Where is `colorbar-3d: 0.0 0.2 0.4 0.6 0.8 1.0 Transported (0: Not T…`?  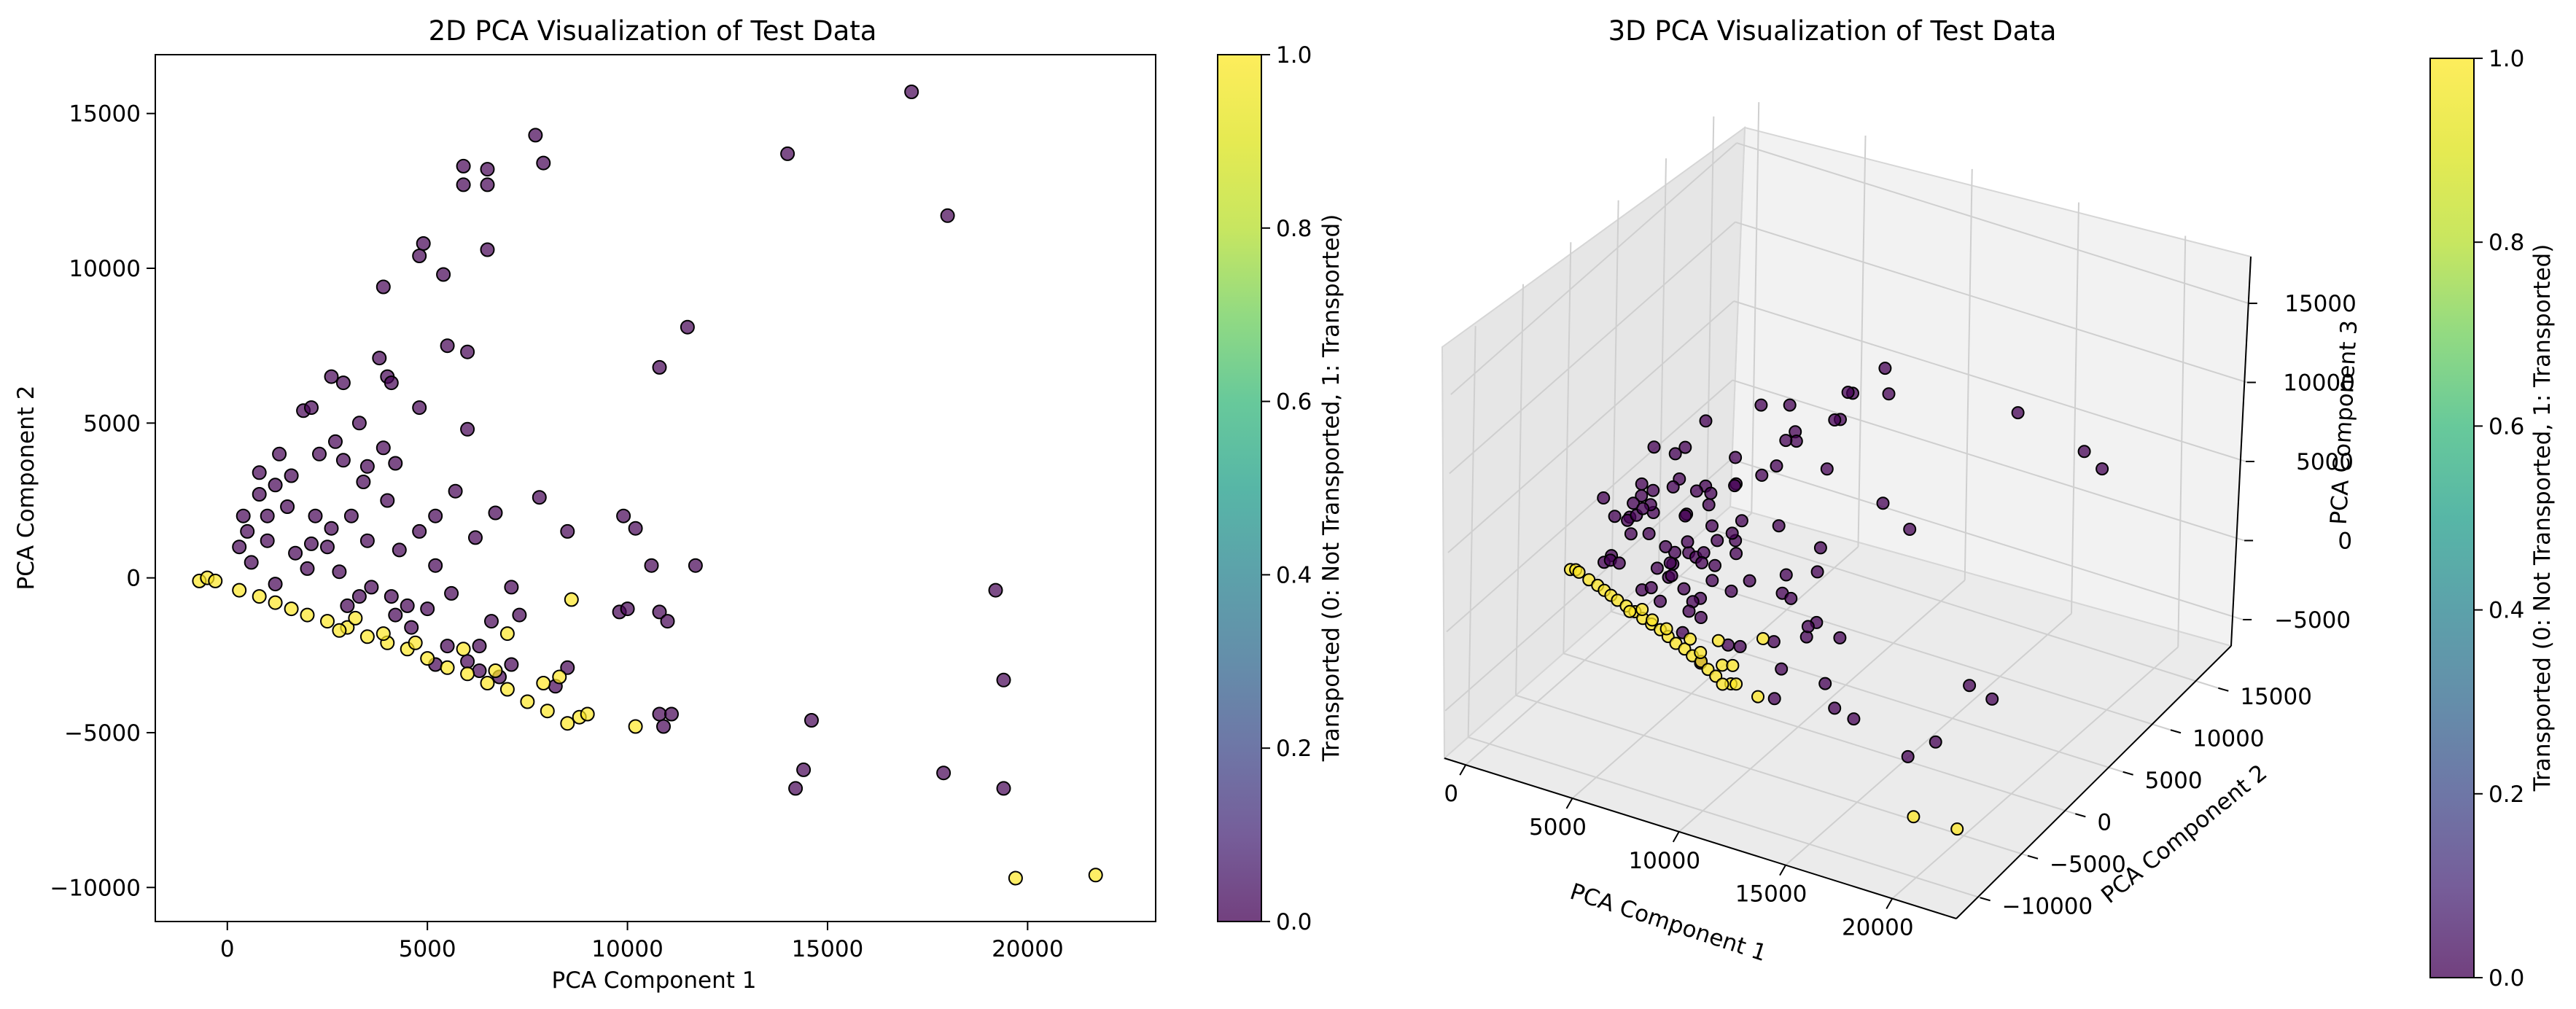
colorbar-3d: 0.0 0.2 0.4 0.6 0.8 1.0 Transported (0: Not T… is located at coordinates (2492, 519).